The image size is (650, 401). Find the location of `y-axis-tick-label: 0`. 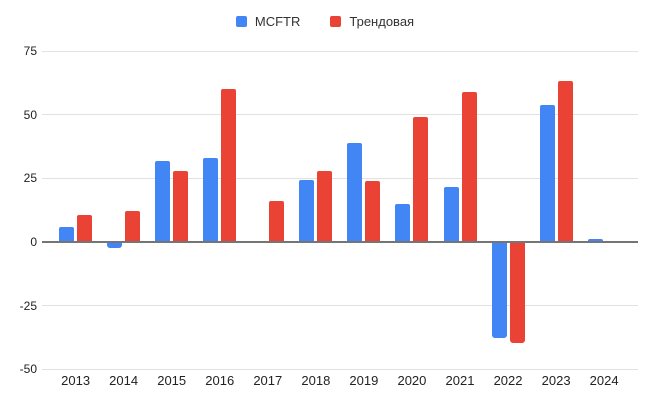

y-axis-tick-label: 0 is located at coordinates (33, 242).